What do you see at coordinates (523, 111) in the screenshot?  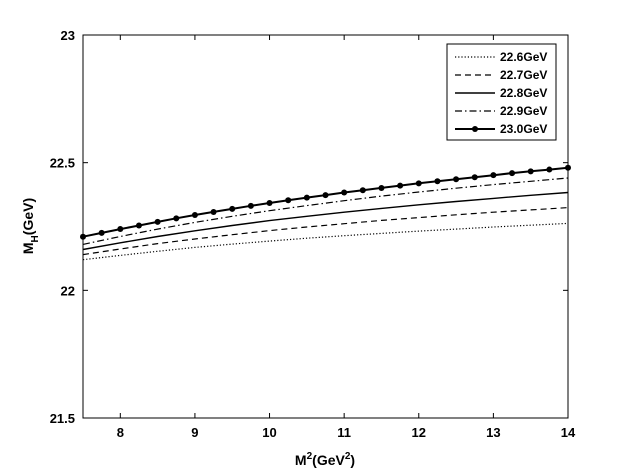 I see `legend-label: 22.9GeV` at bounding box center [523, 111].